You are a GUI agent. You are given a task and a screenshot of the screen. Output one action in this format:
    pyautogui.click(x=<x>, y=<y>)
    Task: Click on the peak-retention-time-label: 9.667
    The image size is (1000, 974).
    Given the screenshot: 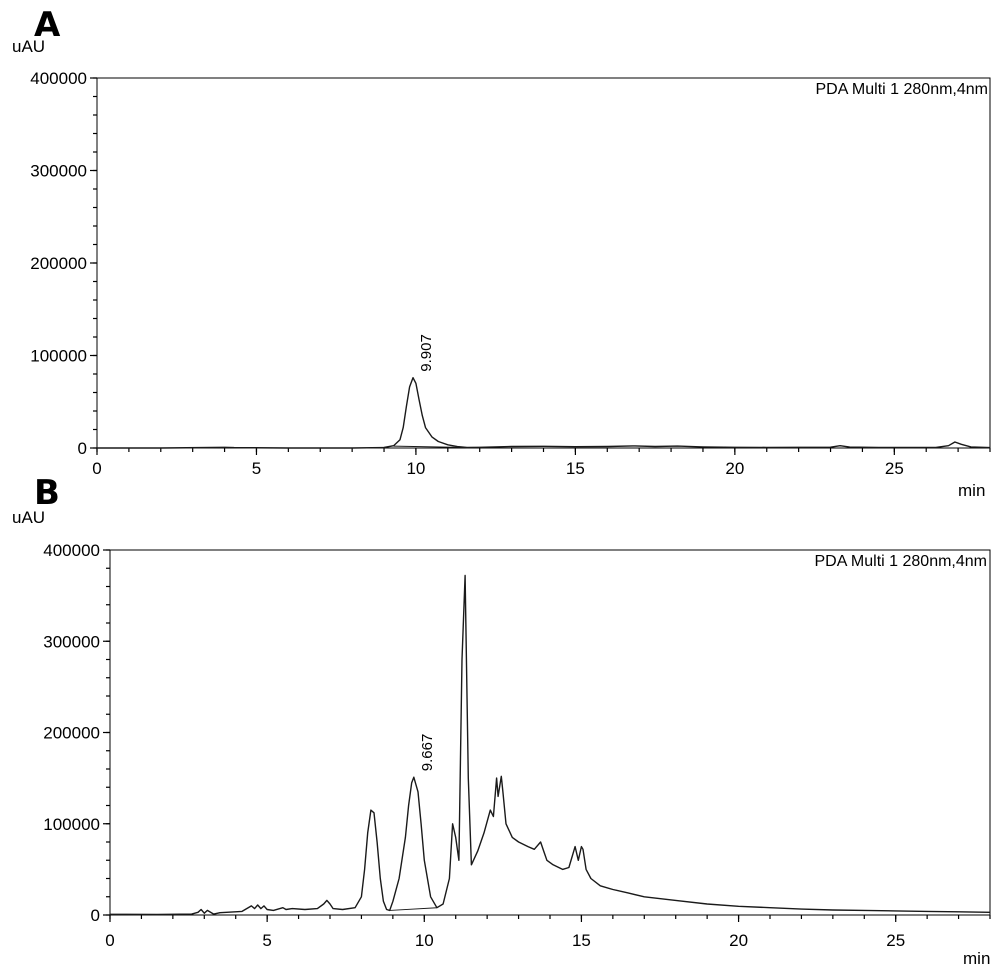 What is the action you would take?
    pyautogui.click(x=427, y=753)
    